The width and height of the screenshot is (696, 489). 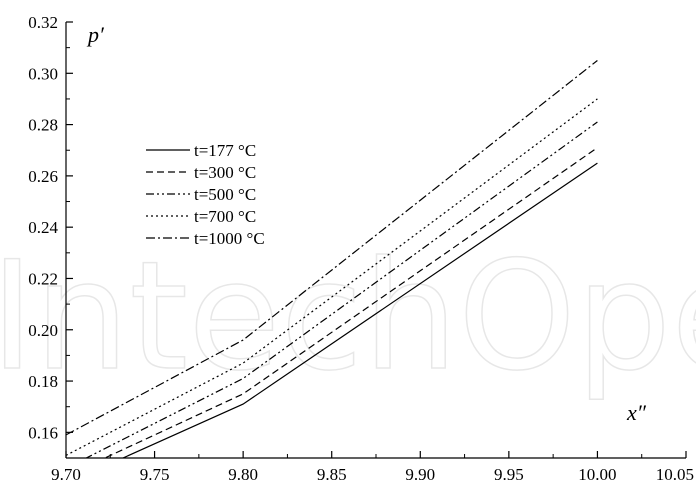 What do you see at coordinates (509, 474) in the screenshot?
I see `x-tick-label: 9.95` at bounding box center [509, 474].